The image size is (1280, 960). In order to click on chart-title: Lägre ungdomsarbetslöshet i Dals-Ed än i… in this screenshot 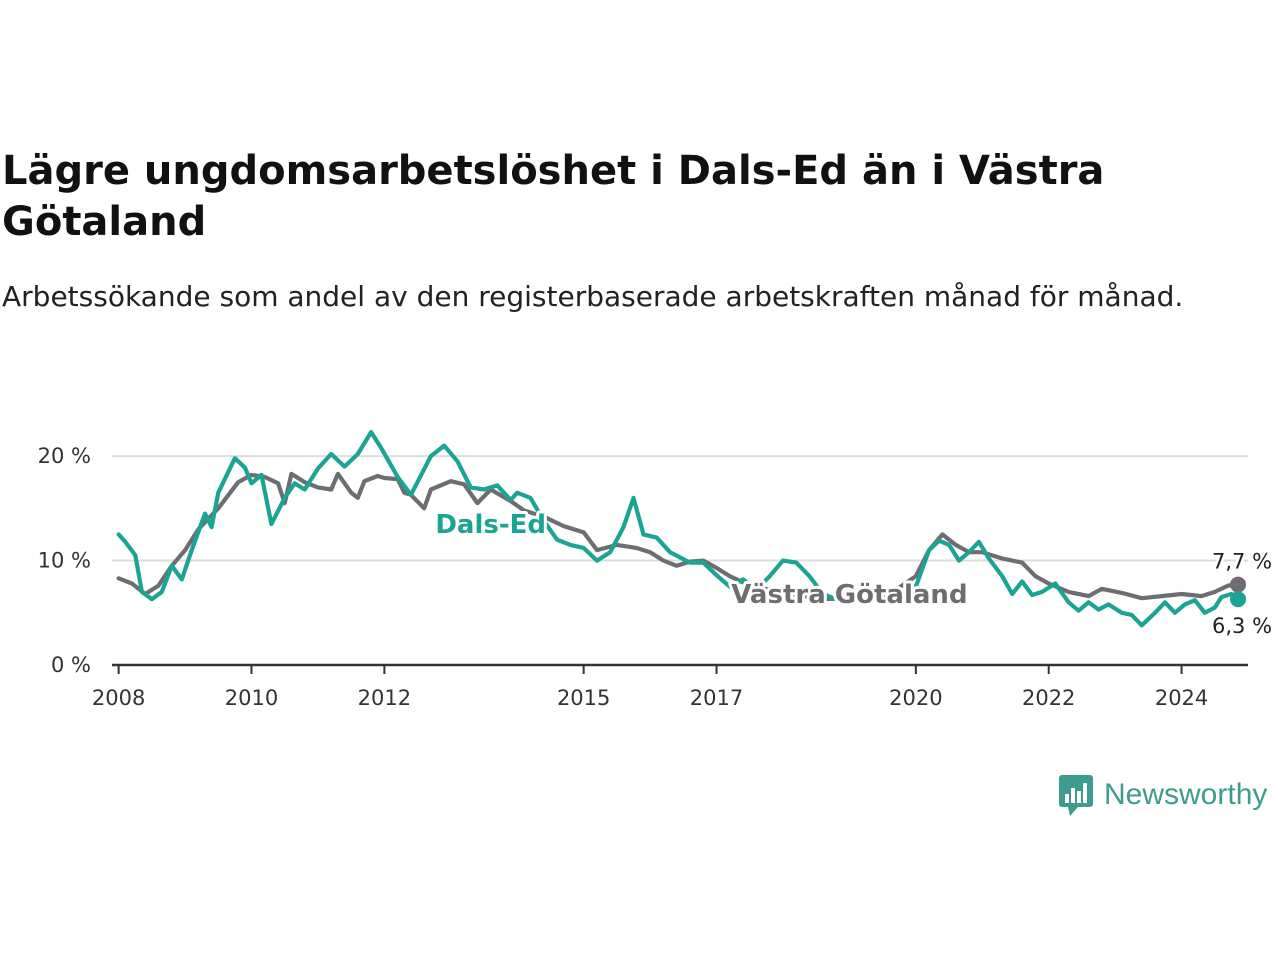, I will do `click(553, 196)`.